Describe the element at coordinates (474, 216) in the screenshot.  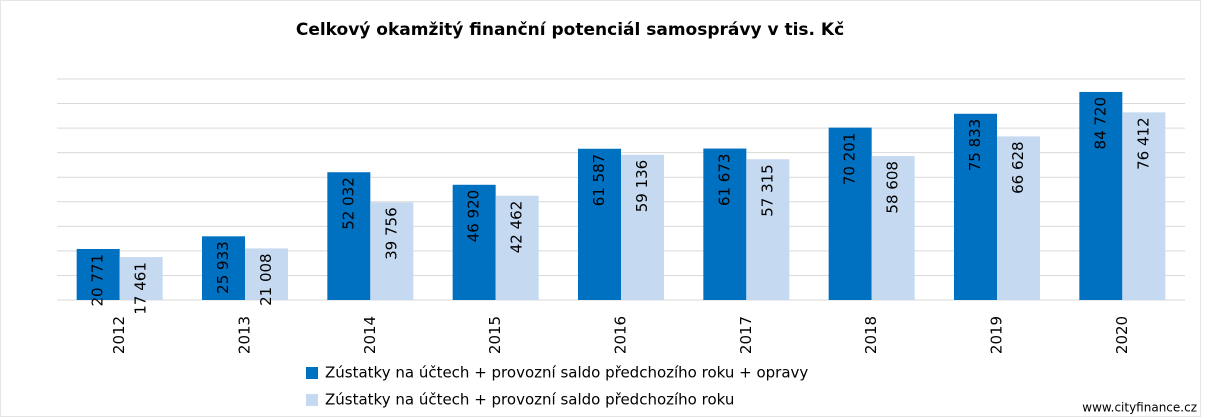
I see `data-label: 46 920` at that location.